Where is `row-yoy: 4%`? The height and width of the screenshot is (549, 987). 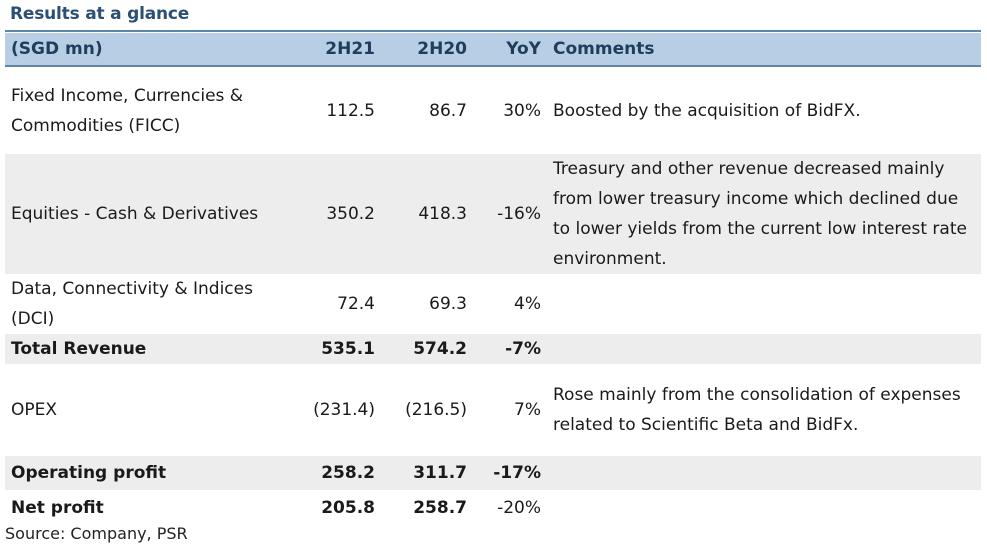
row-yoy: 4% is located at coordinates (527, 304).